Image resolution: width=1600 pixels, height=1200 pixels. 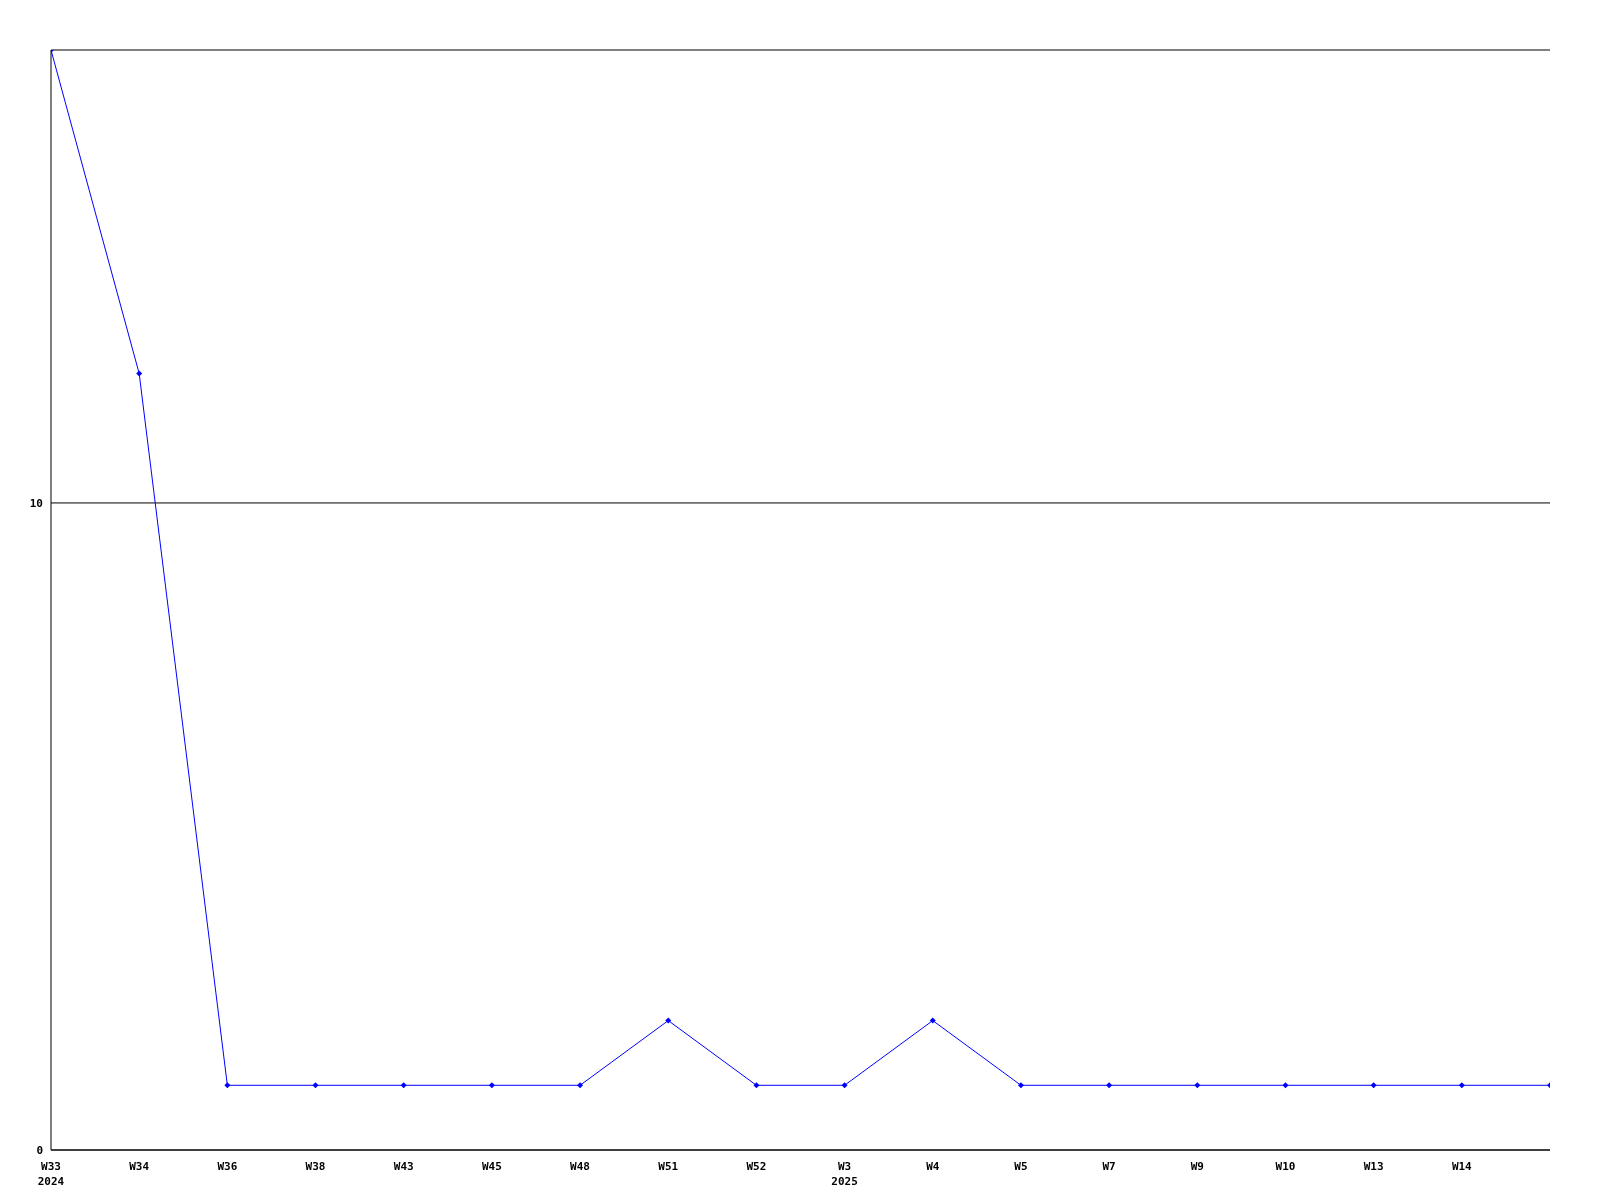 What do you see at coordinates (1285, 1166) in the screenshot?
I see `x-tick-label: W10` at bounding box center [1285, 1166].